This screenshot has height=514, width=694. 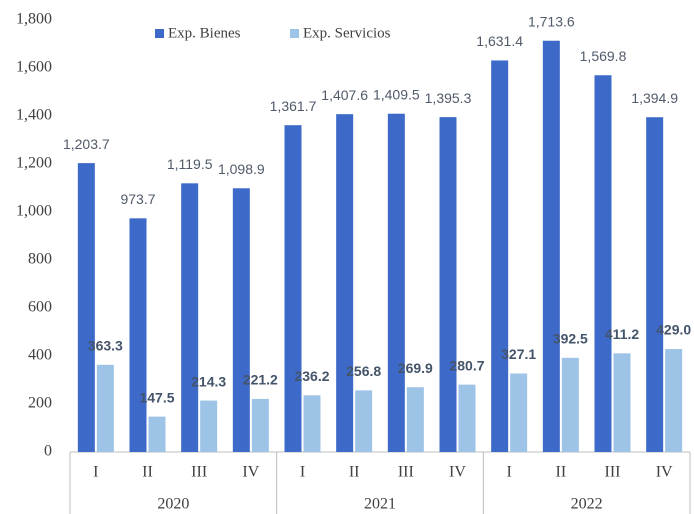 I want to click on value-label: 147.5, so click(x=156, y=397).